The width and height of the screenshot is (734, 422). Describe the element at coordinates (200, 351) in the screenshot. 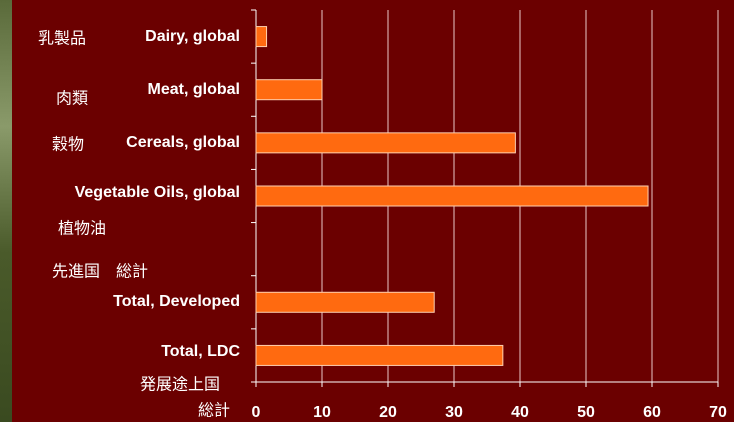

I see `y-tick-label: Total, LDC` at that location.